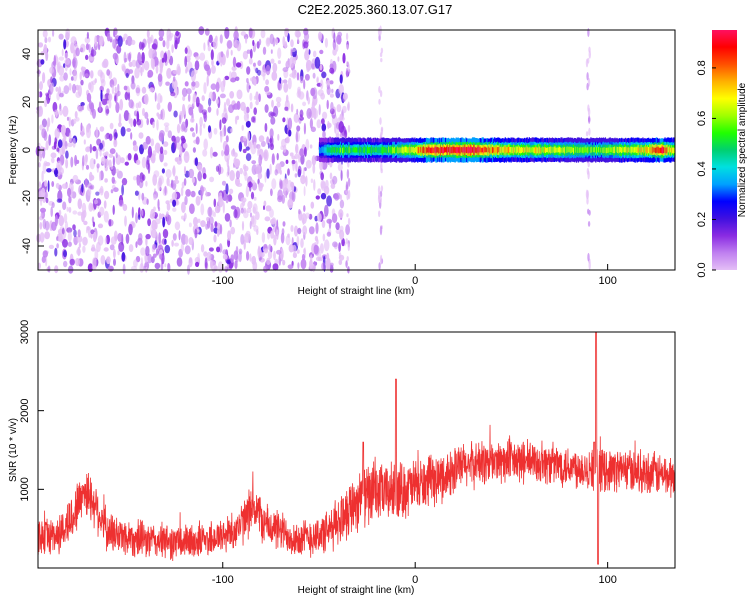  I want to click on snr-y-ticks: 1000 2000 3000, so click(31, 411).